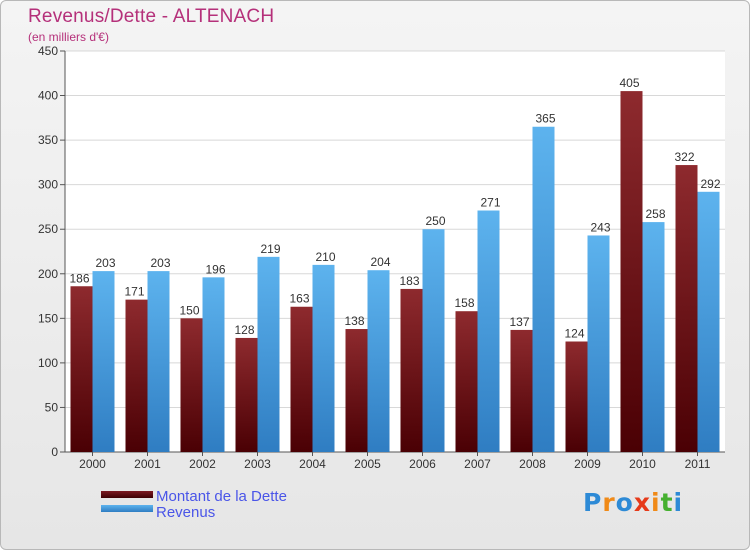 The image size is (750, 550). I want to click on logo-letter: x, so click(642, 502).